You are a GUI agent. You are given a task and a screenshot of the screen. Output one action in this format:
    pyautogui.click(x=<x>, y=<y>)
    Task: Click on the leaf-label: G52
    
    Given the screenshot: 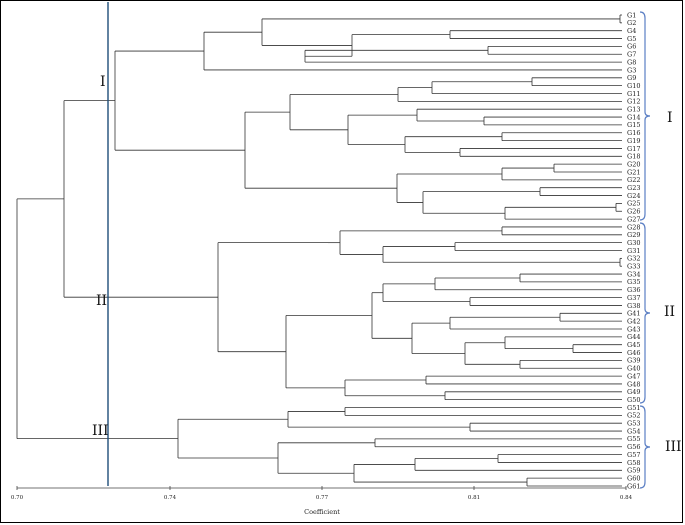 What is the action you would take?
    pyautogui.click(x=633, y=416)
    